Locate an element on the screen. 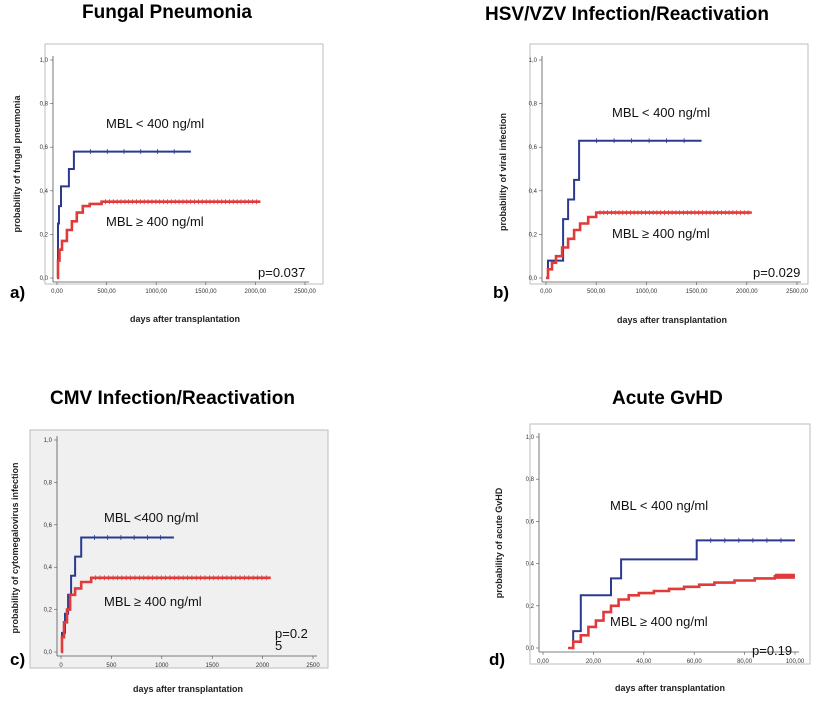 This screenshot has height=704, width=821. panel-b-y-tick-label: 0,6 is located at coordinates (533, 148).